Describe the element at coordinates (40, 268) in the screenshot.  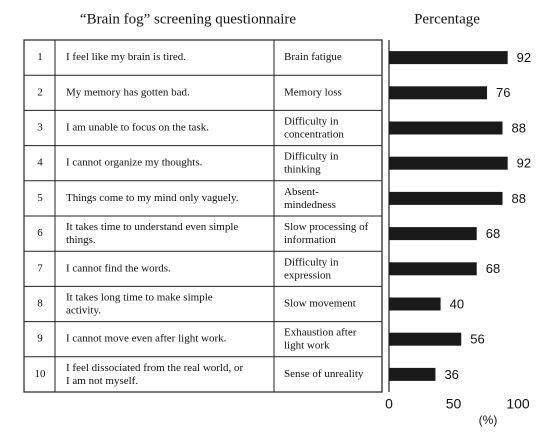
I see `row-number: 7` at that location.